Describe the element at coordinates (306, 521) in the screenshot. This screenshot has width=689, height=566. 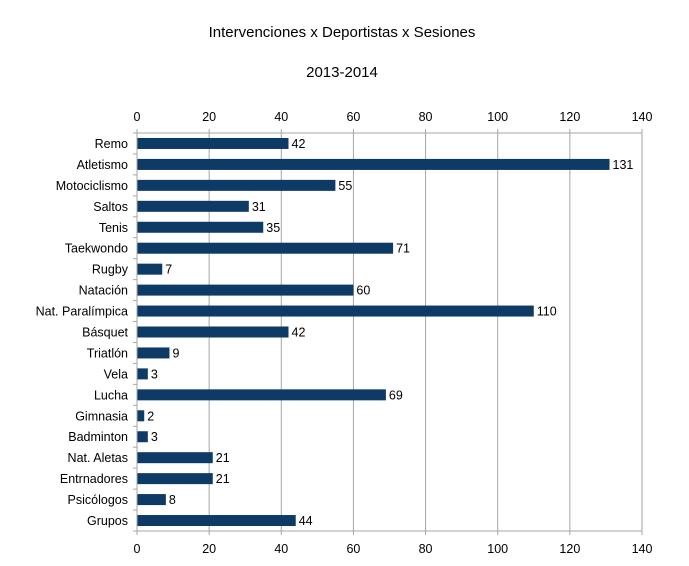
I see `data-label: 44` at that location.